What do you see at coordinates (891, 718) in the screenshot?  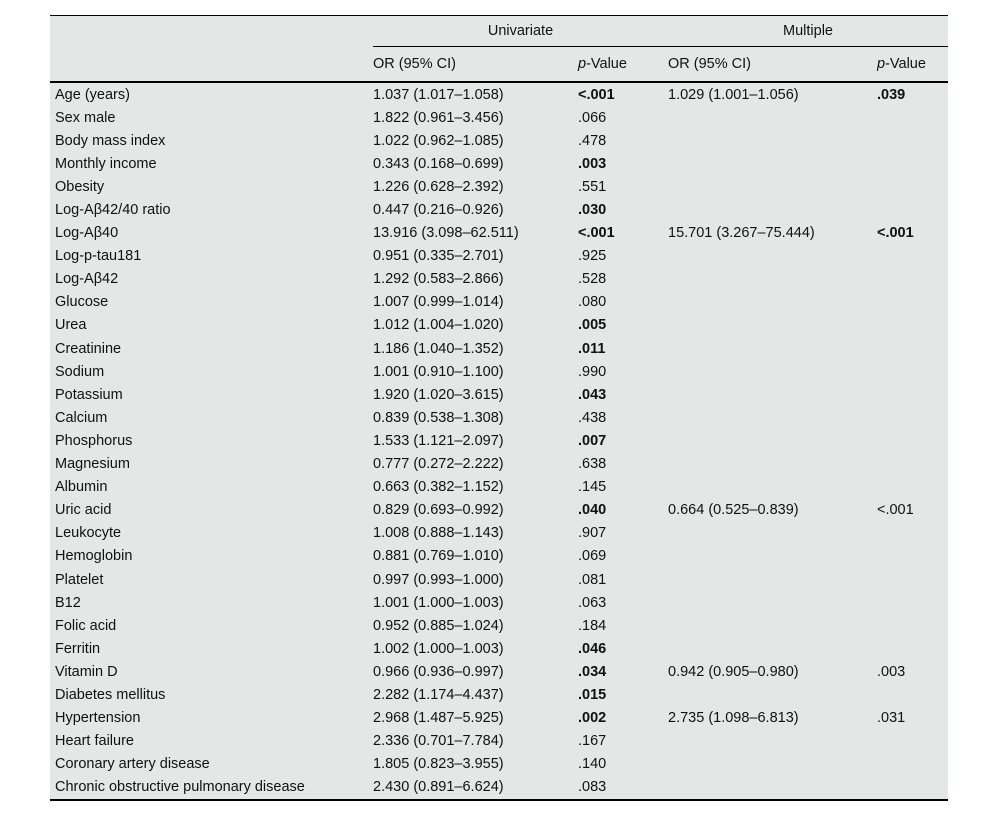 I see `cell-p2: .031` at bounding box center [891, 718].